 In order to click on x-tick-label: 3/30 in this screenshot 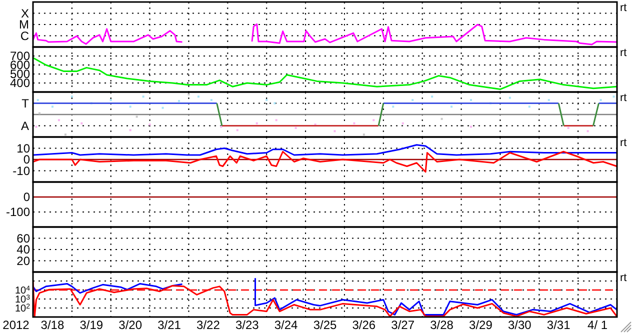, I will do `click(520, 325)`.